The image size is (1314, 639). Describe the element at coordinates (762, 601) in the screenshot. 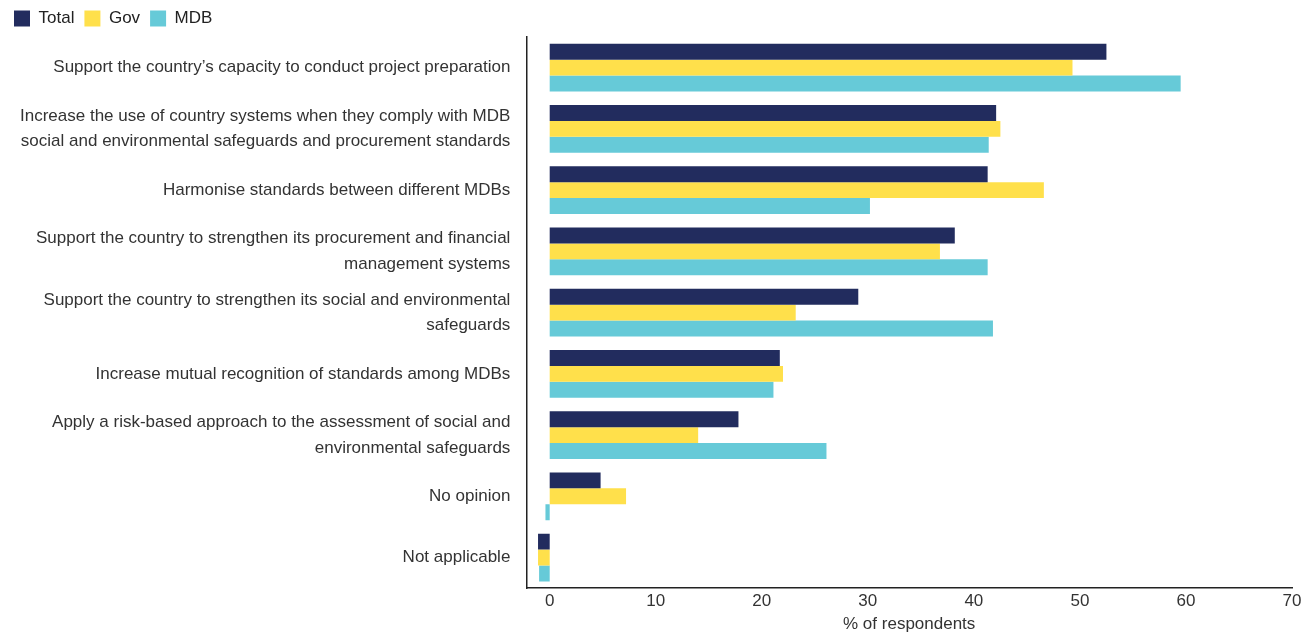

I see `x-tick-label: 20` at that location.